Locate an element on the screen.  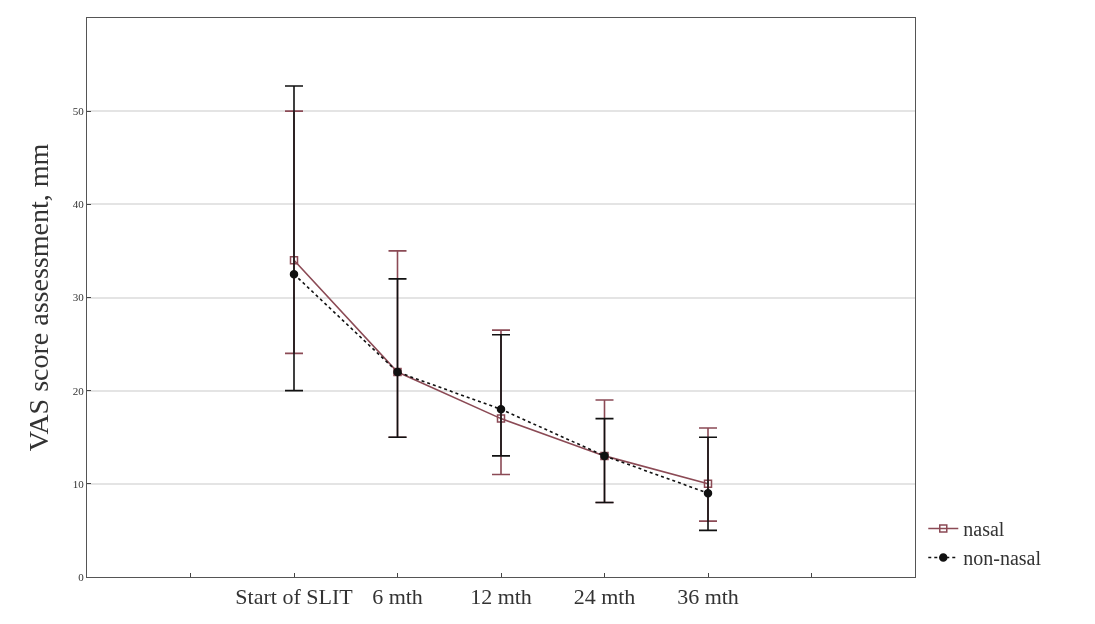
y-tick-label: 20 is located at coordinates (78, 390).